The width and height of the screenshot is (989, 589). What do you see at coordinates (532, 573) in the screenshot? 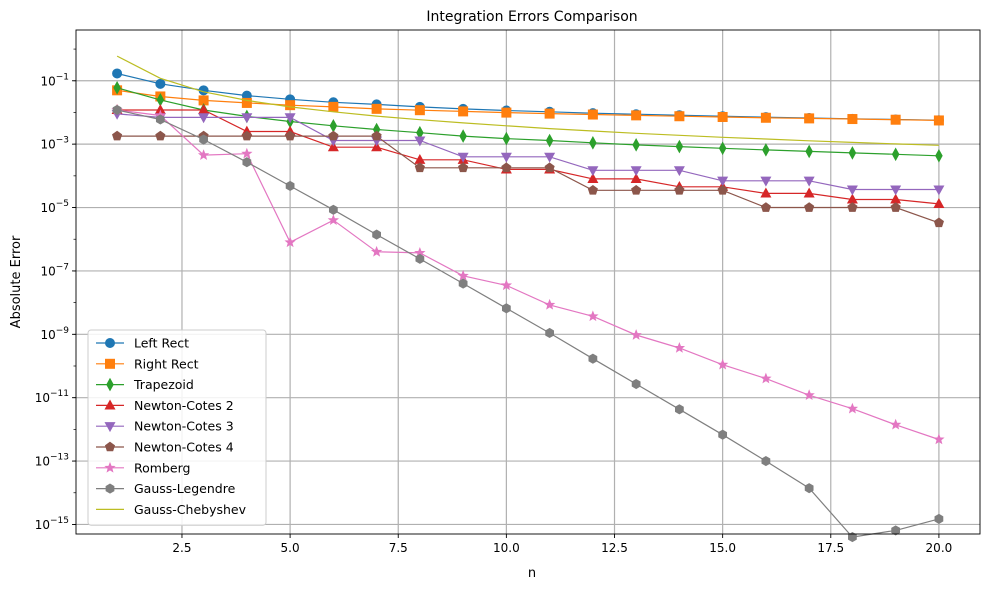
I see `x-axis-label: n` at bounding box center [532, 573].